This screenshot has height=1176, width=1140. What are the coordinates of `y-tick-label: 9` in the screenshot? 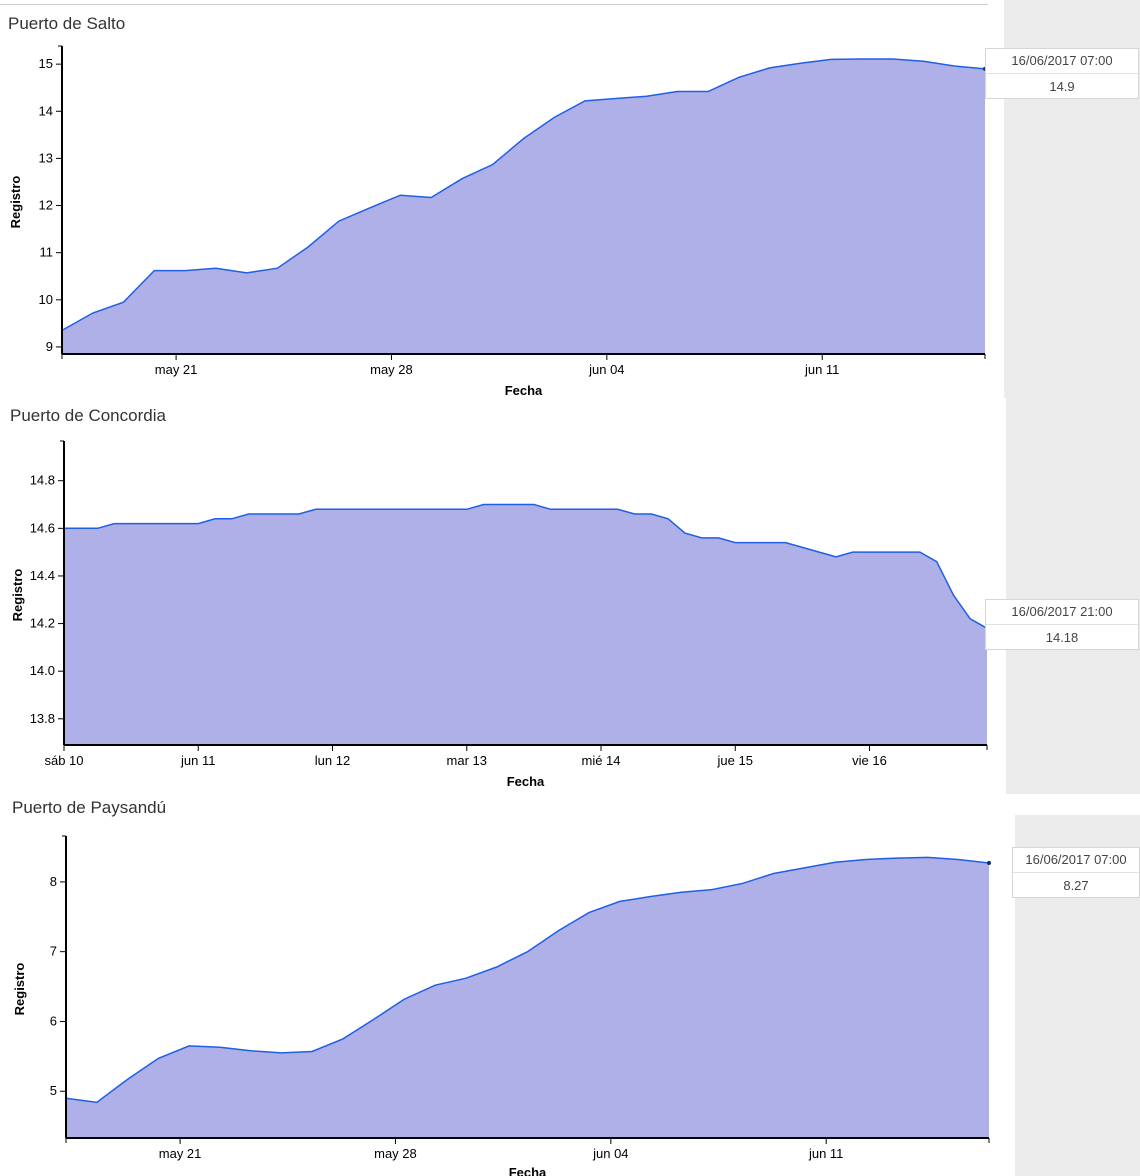 It's located at (49, 346).